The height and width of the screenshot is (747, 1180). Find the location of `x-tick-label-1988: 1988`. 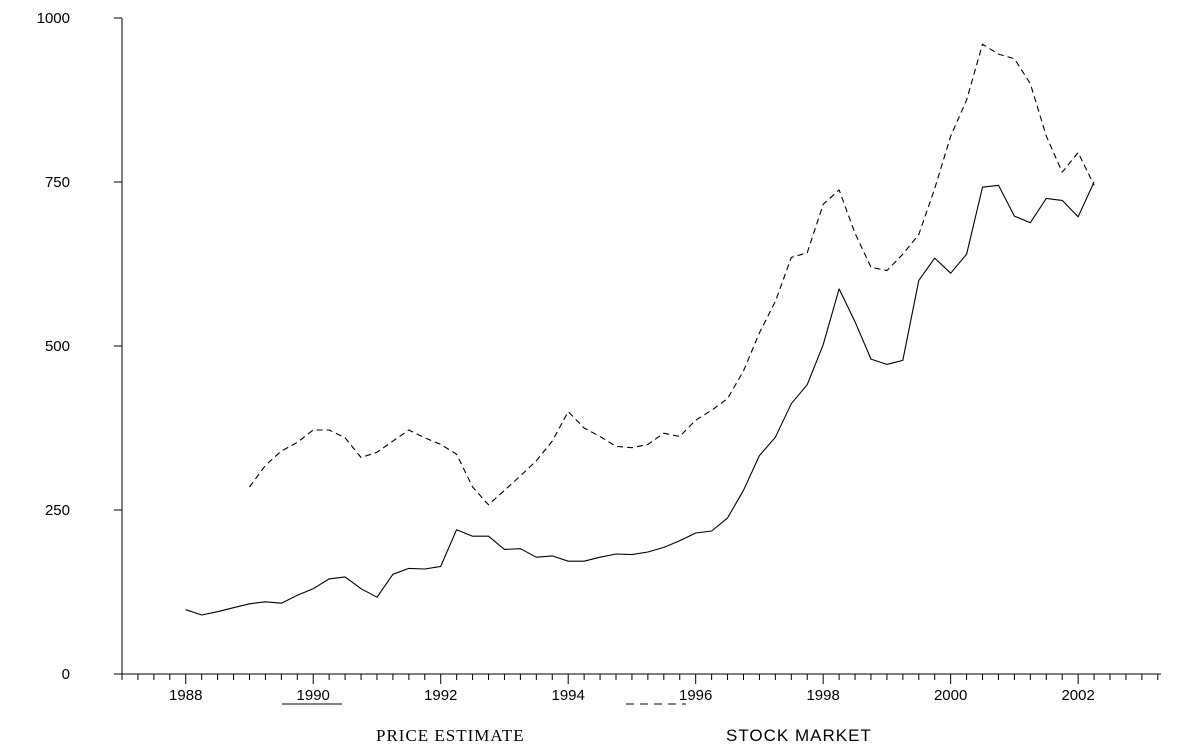

x-tick-label-1988: 1988 is located at coordinates (185, 695).